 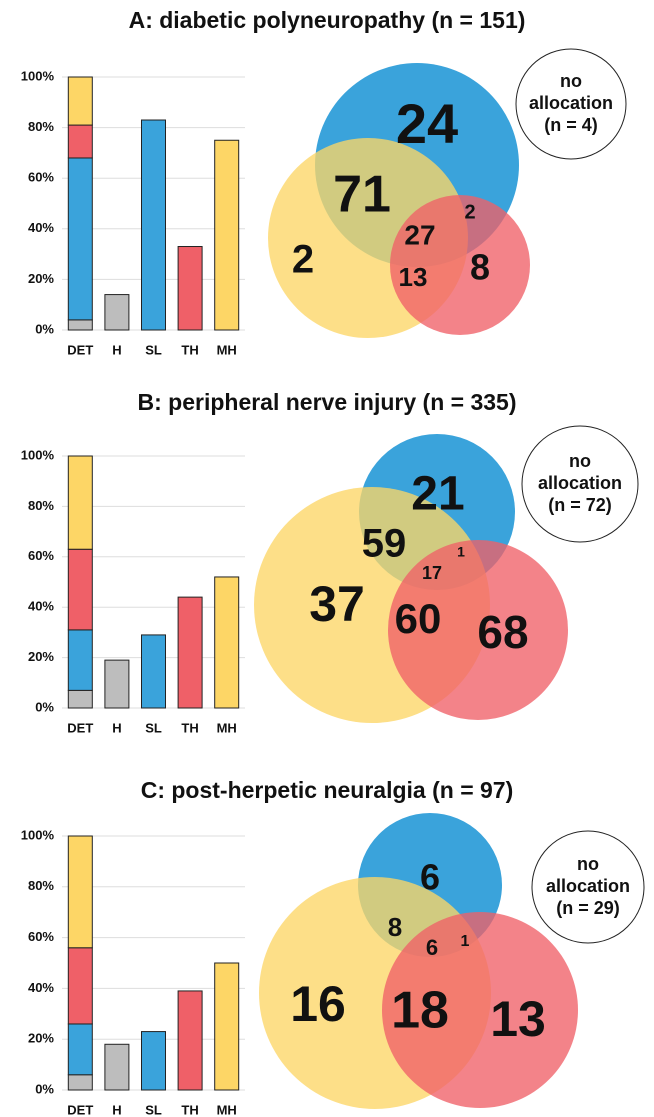 What do you see at coordinates (588, 908) in the screenshot?
I see `note-text: (n = 29)` at bounding box center [588, 908].